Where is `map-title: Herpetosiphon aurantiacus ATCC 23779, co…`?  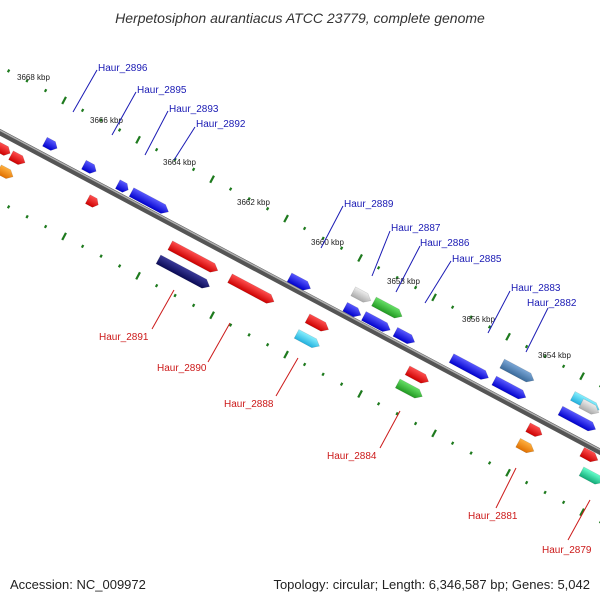 map-title: Herpetosiphon aurantiacus ATCC 23779, co… is located at coordinates (300, 18).